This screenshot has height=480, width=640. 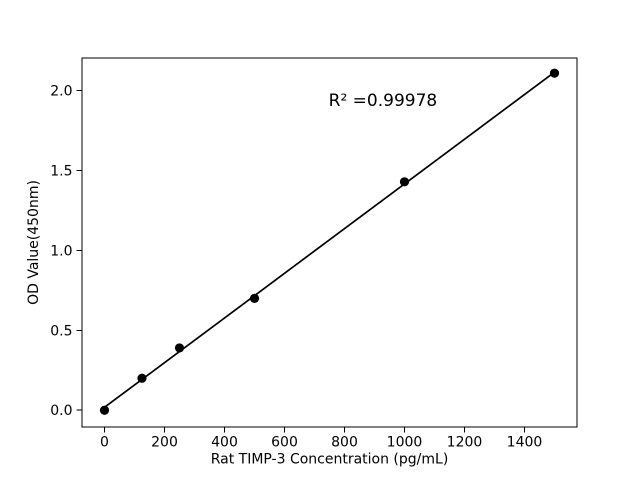 I want to click on y-tick-label: 0.0, so click(x=61, y=411).